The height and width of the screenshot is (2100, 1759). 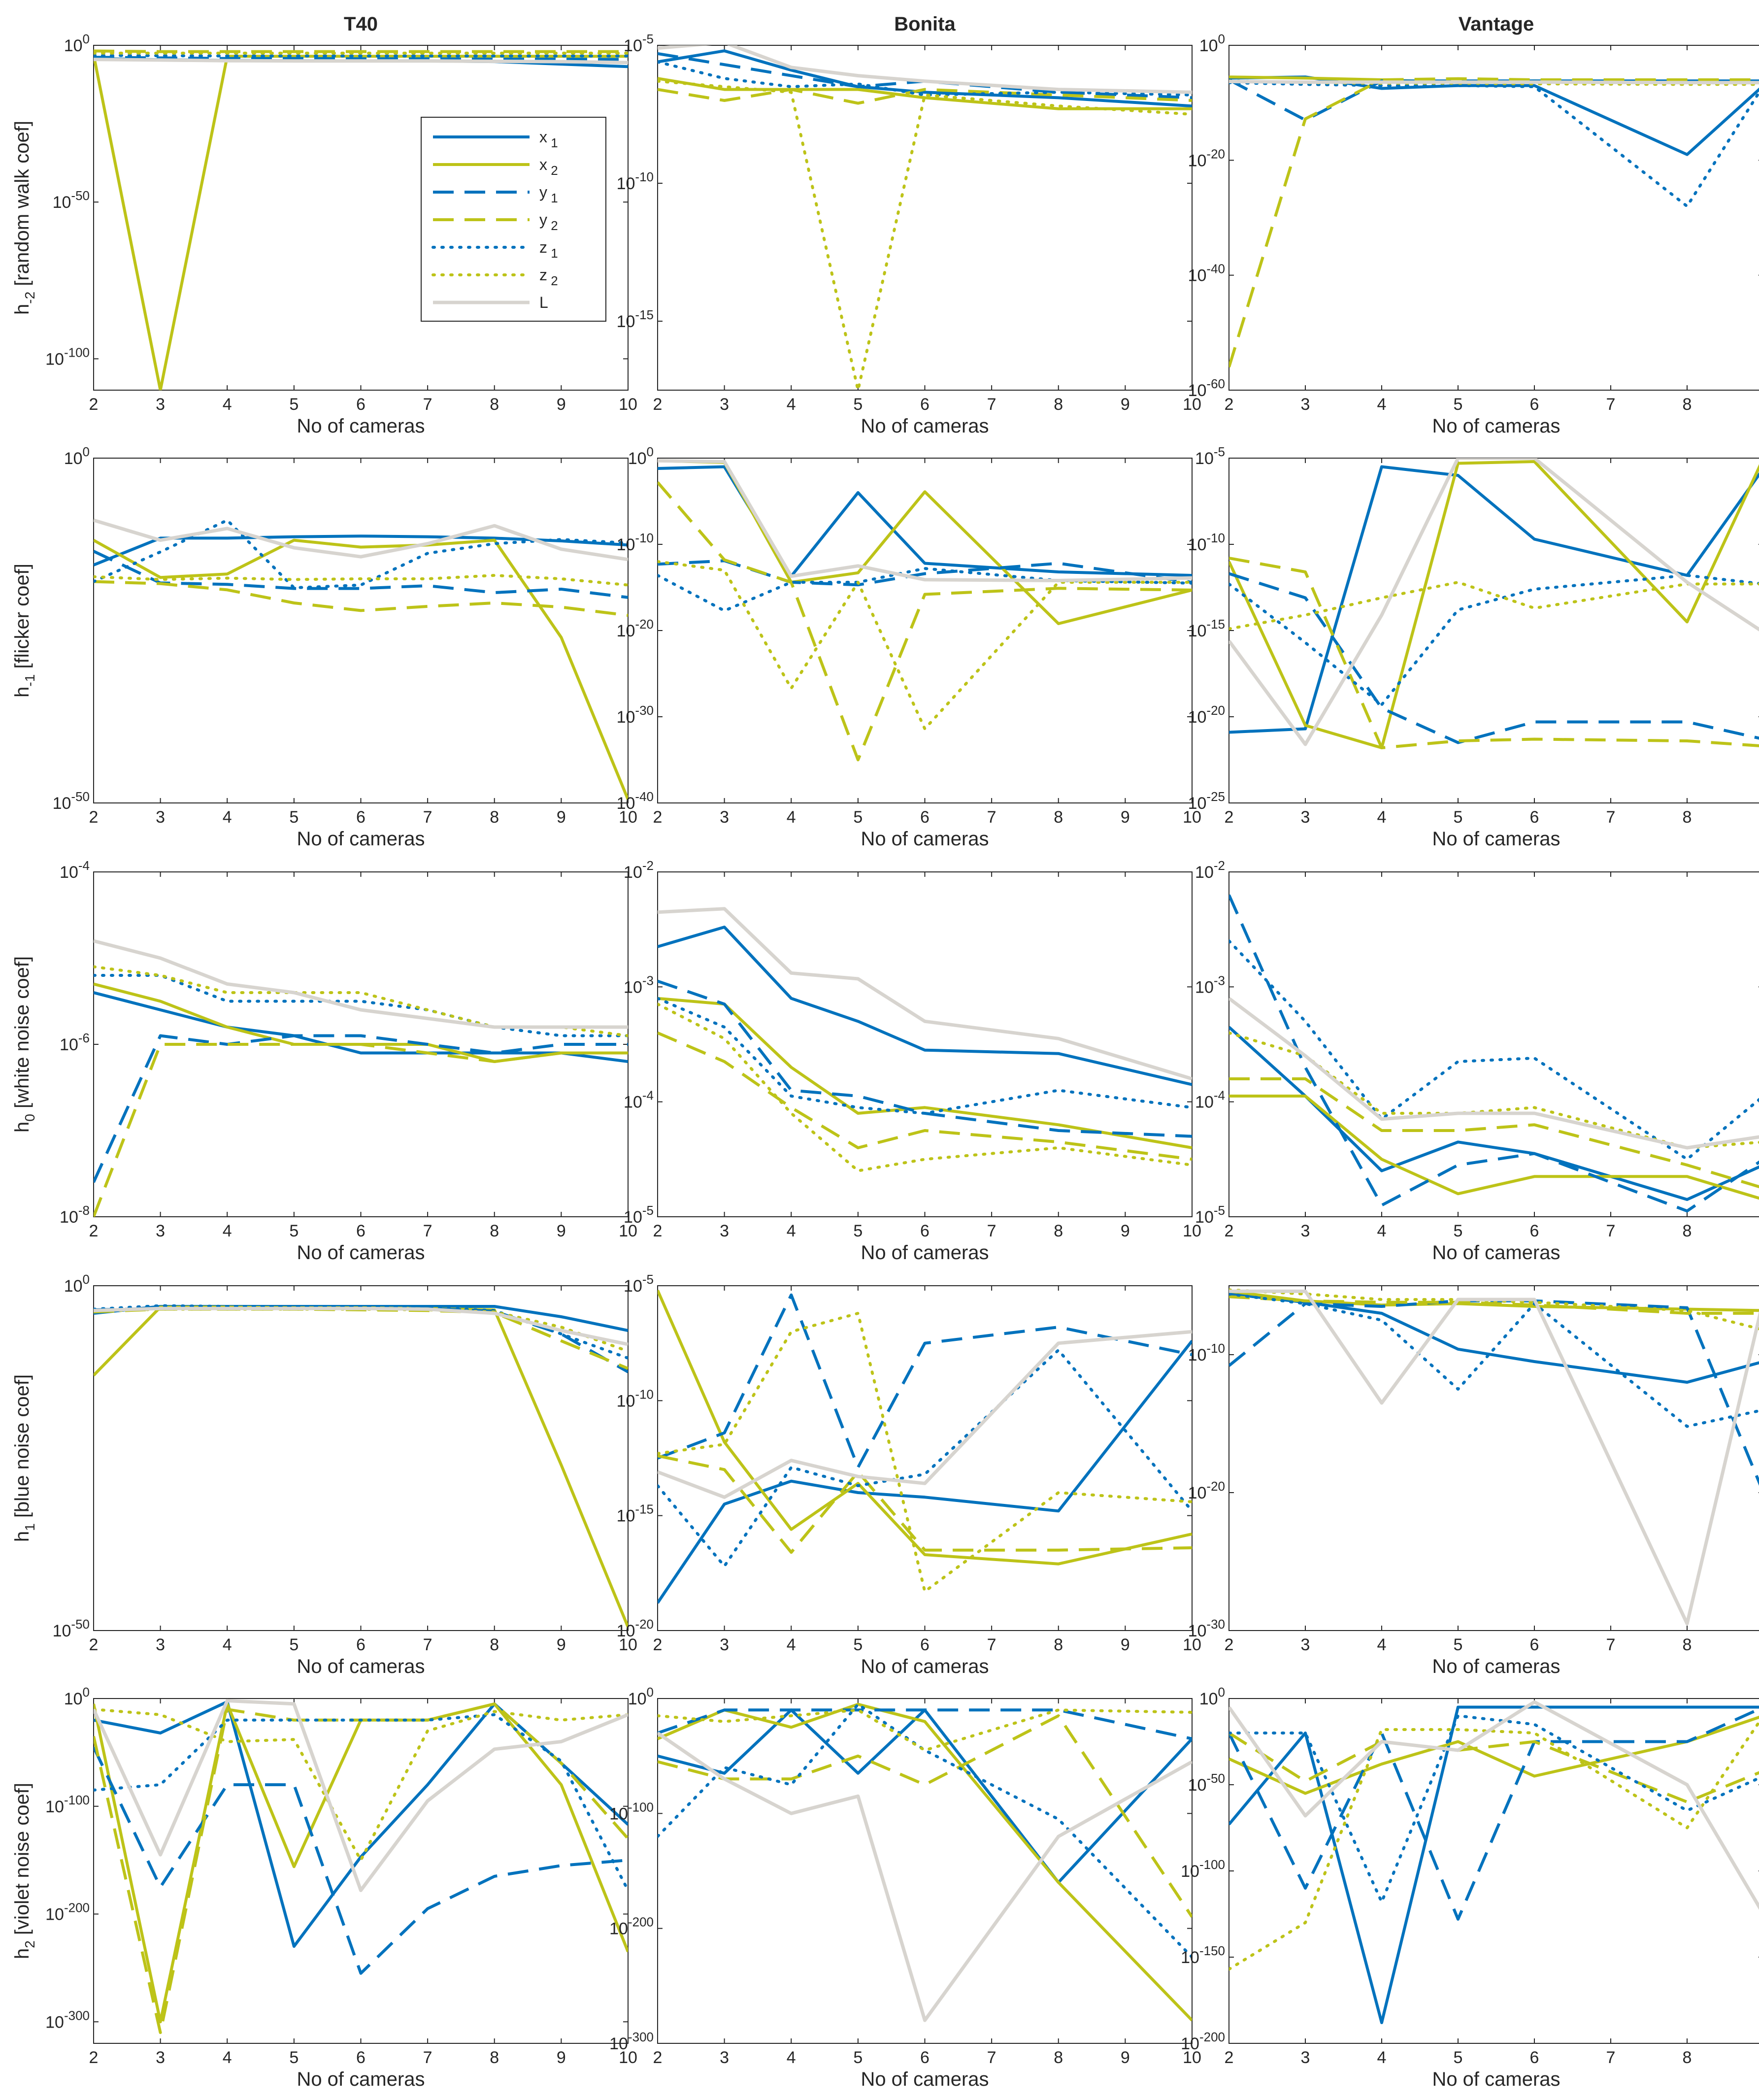 What do you see at coordinates (639, 870) in the screenshot?
I see `y-tick-label: 10⁻²` at bounding box center [639, 870].